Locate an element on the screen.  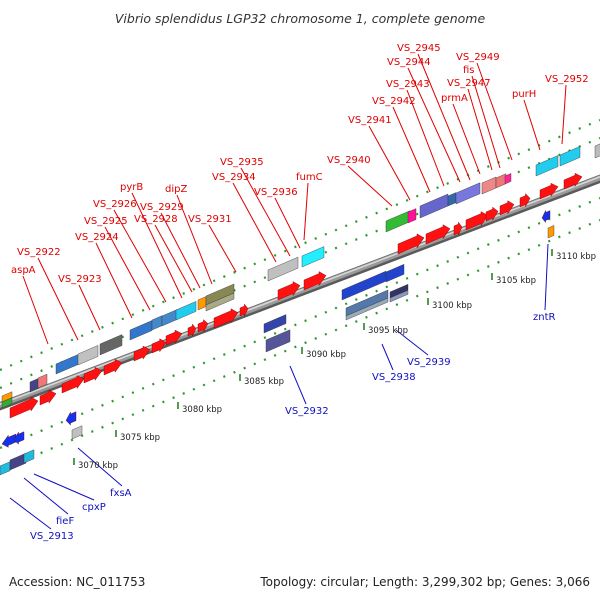
gene-label-vs_2943: VS_2943 is located at coordinates (408, 84).